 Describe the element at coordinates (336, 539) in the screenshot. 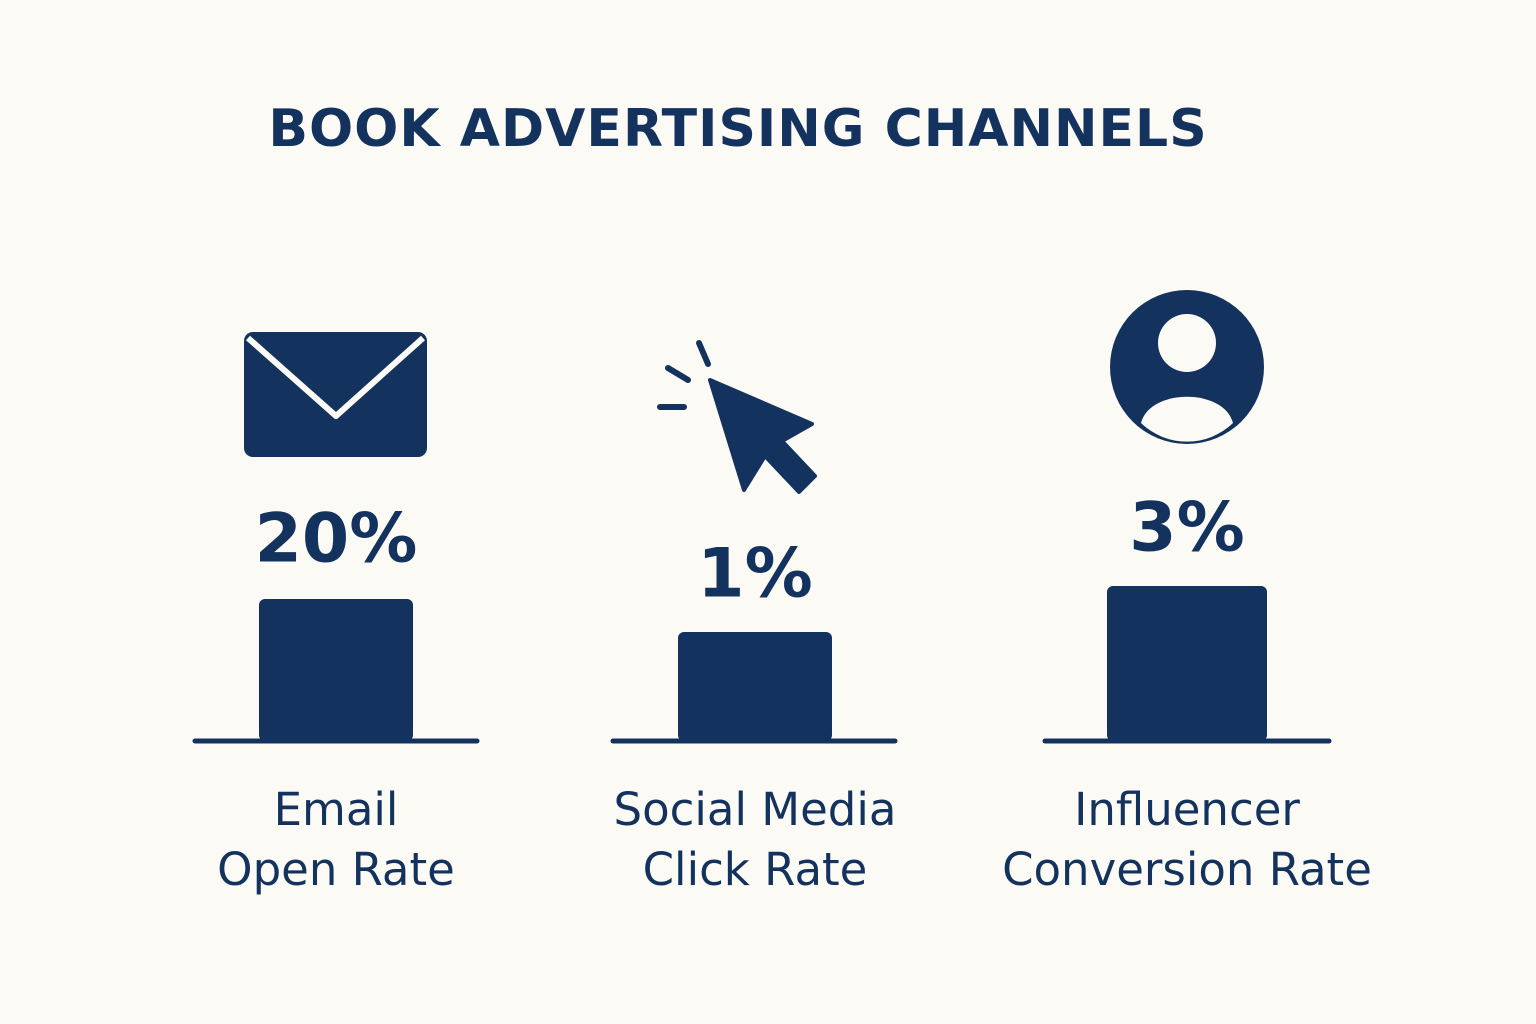

I see `value: 20%` at that location.